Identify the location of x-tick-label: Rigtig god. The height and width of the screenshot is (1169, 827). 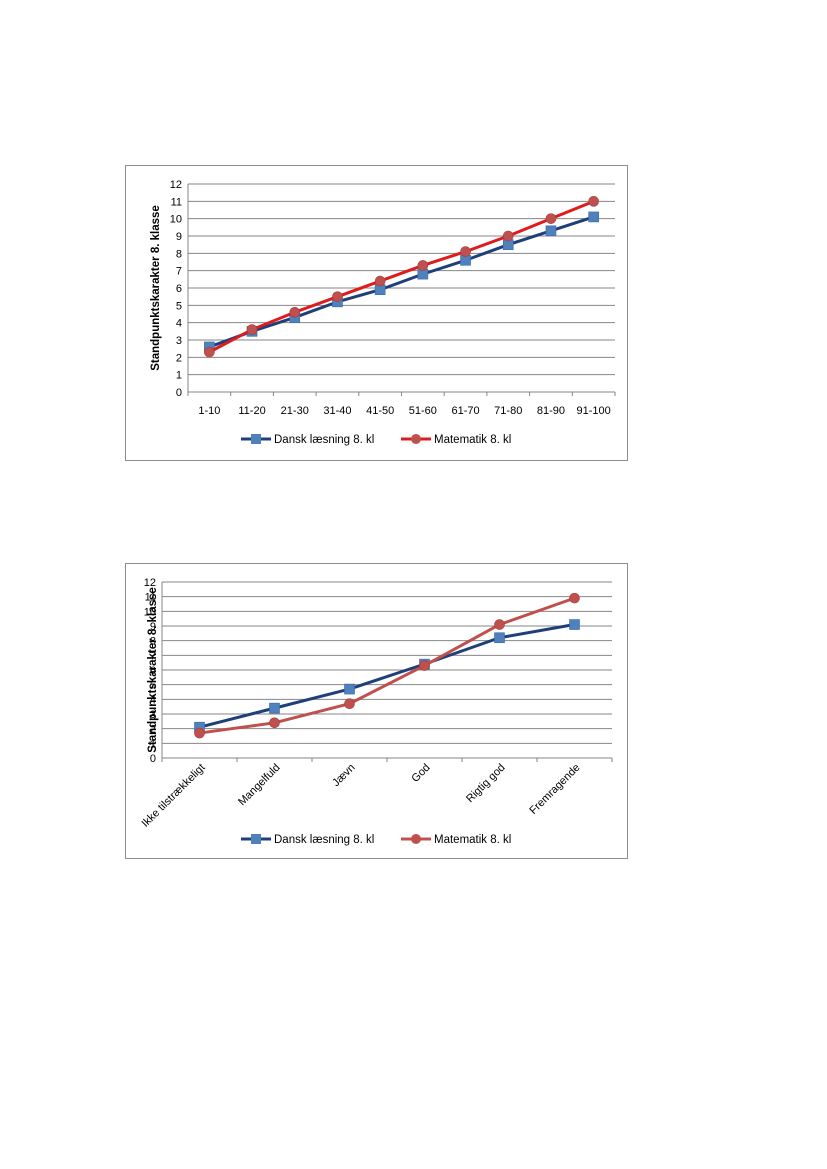
(486, 784).